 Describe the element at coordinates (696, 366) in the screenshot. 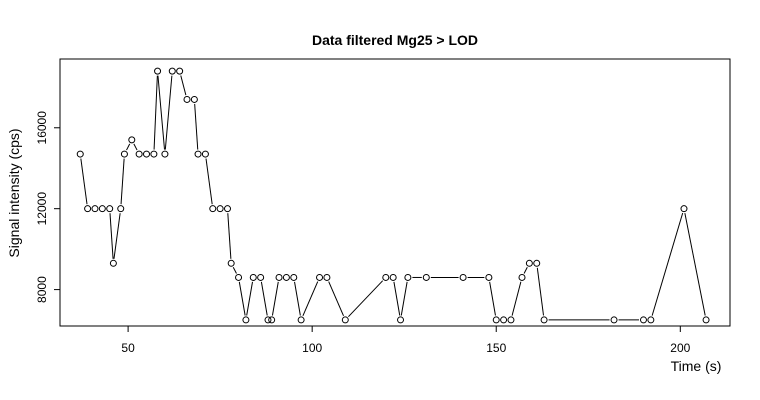

I see `x-axis-label: Time (s)` at that location.